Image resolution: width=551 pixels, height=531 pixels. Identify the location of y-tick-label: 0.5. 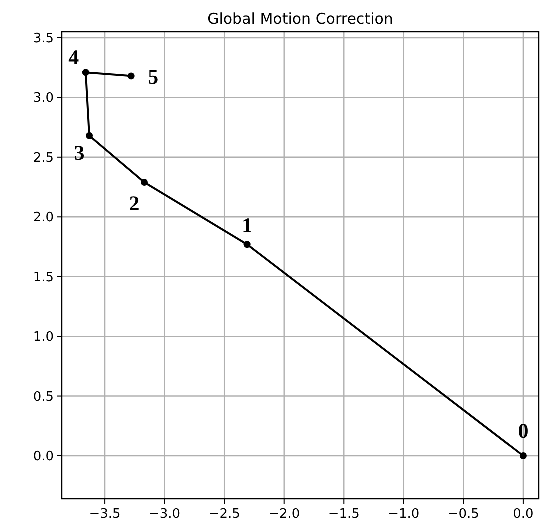
(43, 397).